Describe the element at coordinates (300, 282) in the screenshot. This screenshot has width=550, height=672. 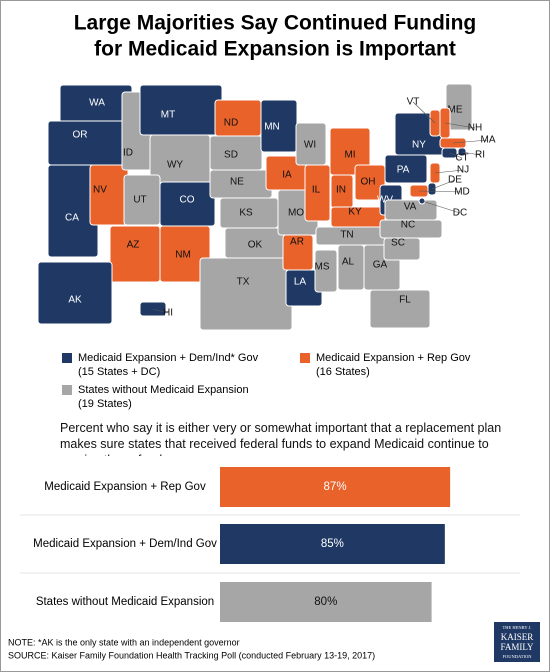
I see `state-label: LA` at that location.